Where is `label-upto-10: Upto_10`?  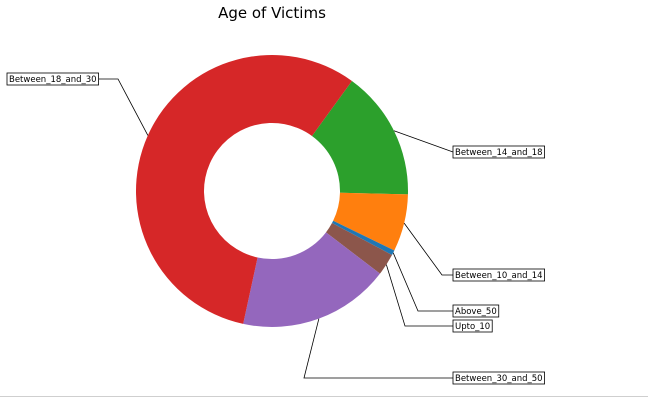 label-upto-10: Upto_10 is located at coordinates (472, 327).